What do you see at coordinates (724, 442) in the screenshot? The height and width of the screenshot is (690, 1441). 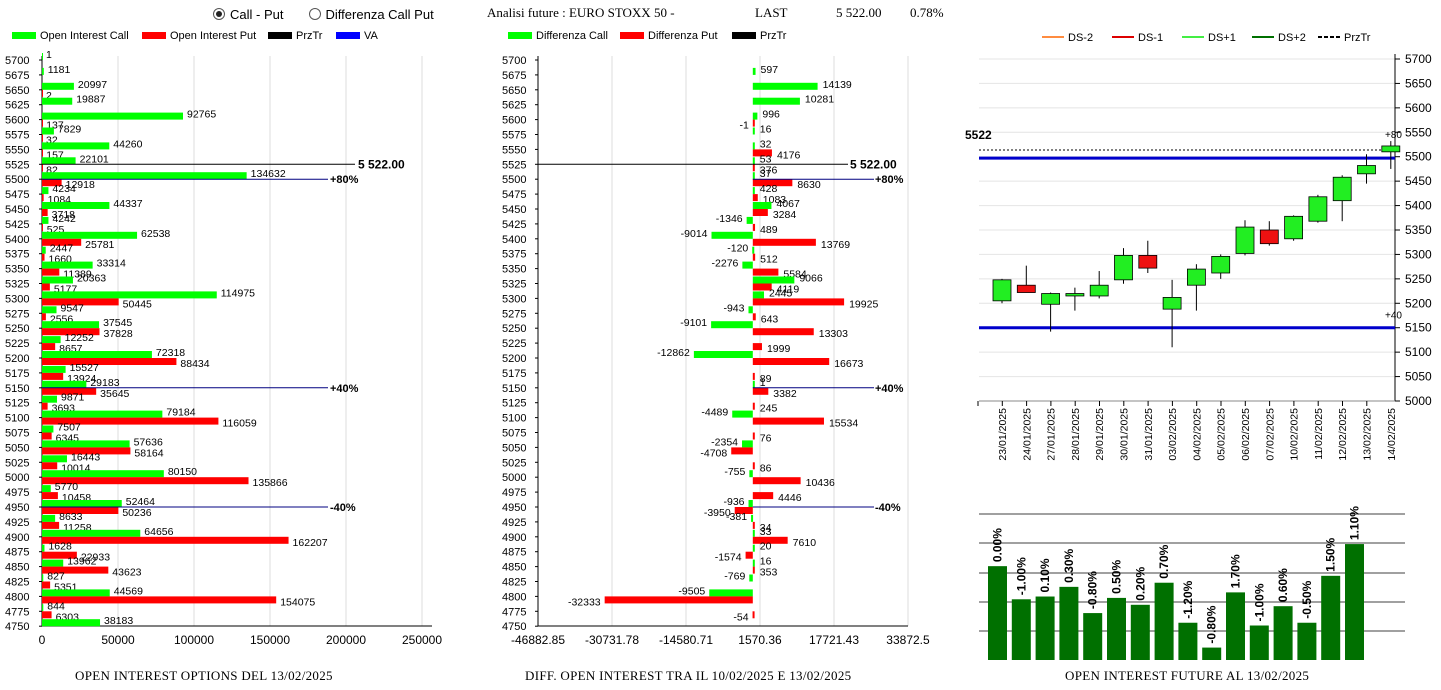 I see `diff-call-label: -2354` at bounding box center [724, 442].